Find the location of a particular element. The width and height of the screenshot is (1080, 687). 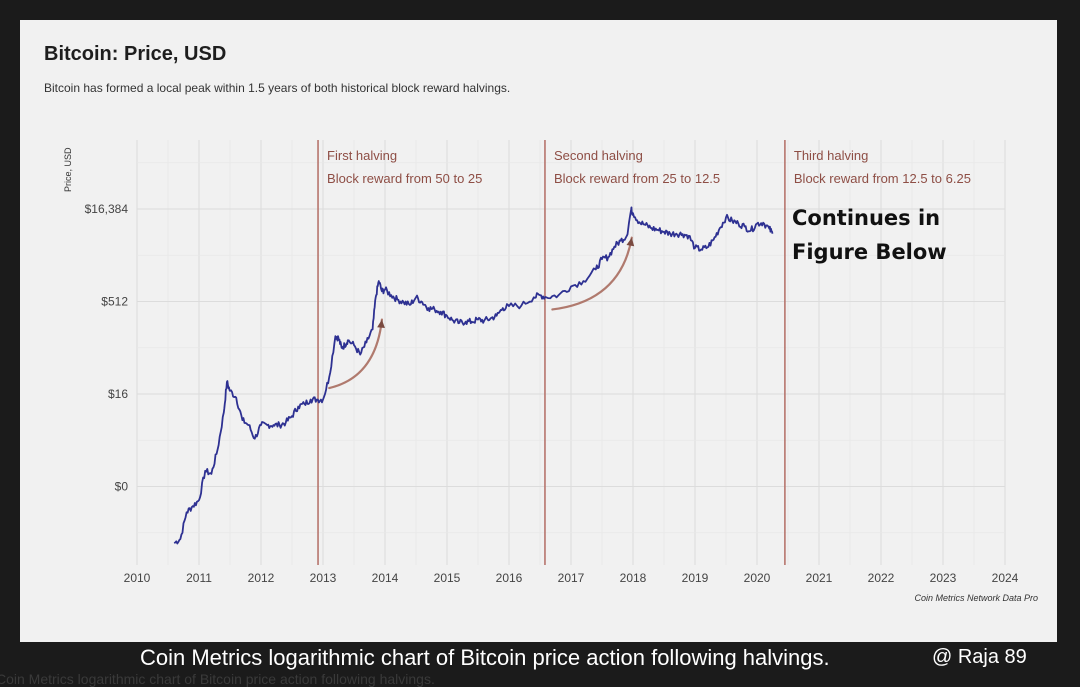

continues-note-line1: Continues in is located at coordinates (866, 218).